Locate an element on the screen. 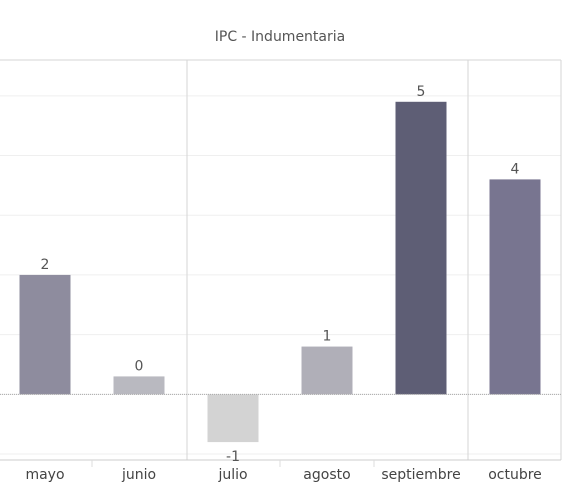  bar-septiembre is located at coordinates (421, 248).